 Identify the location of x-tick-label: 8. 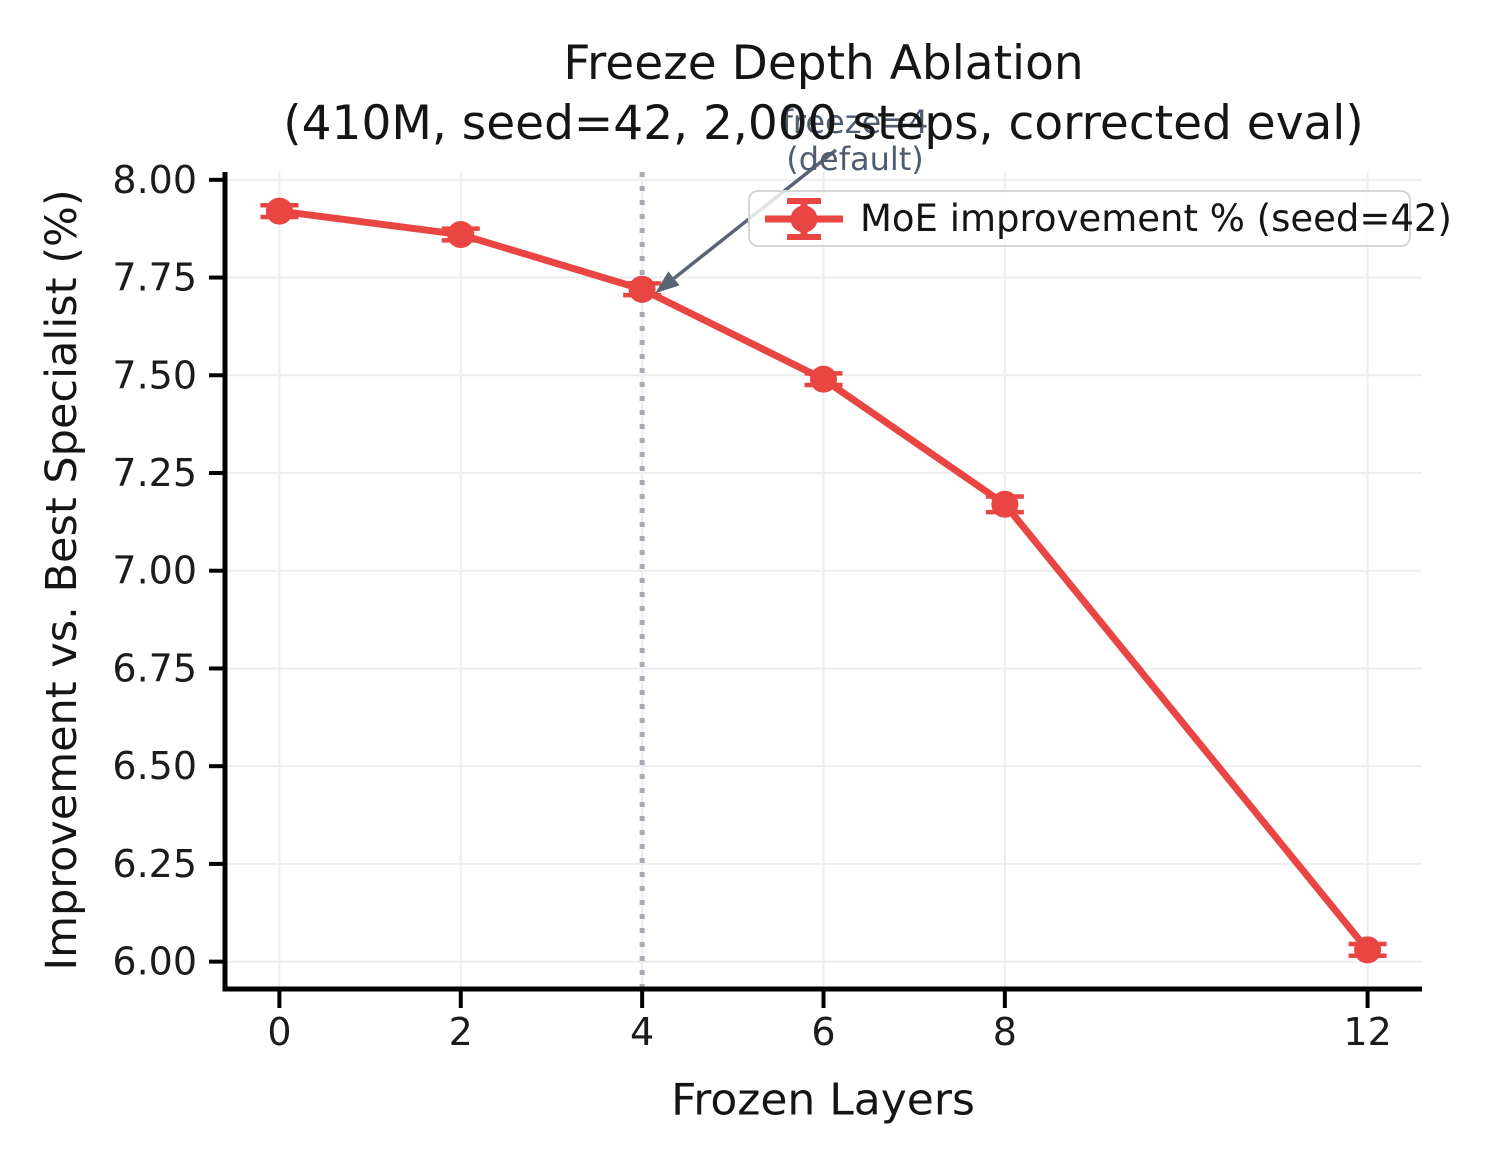
(1005, 1032).